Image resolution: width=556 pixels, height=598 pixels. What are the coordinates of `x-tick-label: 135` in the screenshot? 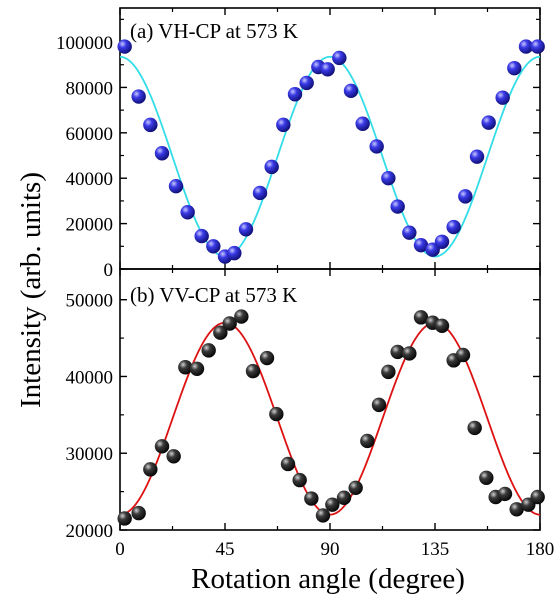 It's located at (435, 549).